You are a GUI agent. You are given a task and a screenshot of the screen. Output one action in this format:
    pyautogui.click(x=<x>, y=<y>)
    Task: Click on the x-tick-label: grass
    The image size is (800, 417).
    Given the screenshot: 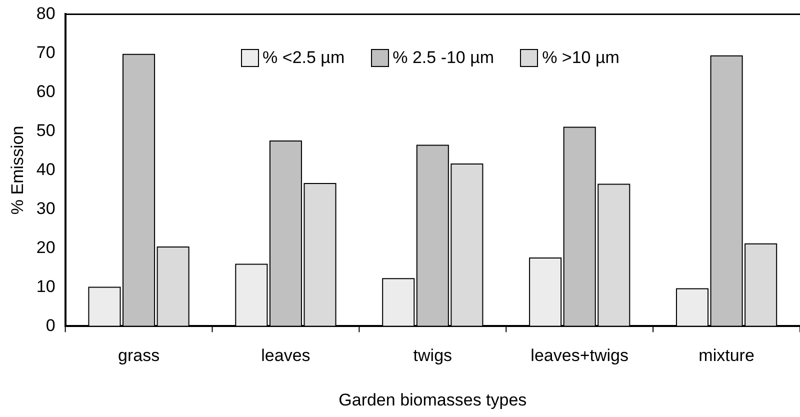 What is the action you would take?
    pyautogui.click(x=139, y=356)
    